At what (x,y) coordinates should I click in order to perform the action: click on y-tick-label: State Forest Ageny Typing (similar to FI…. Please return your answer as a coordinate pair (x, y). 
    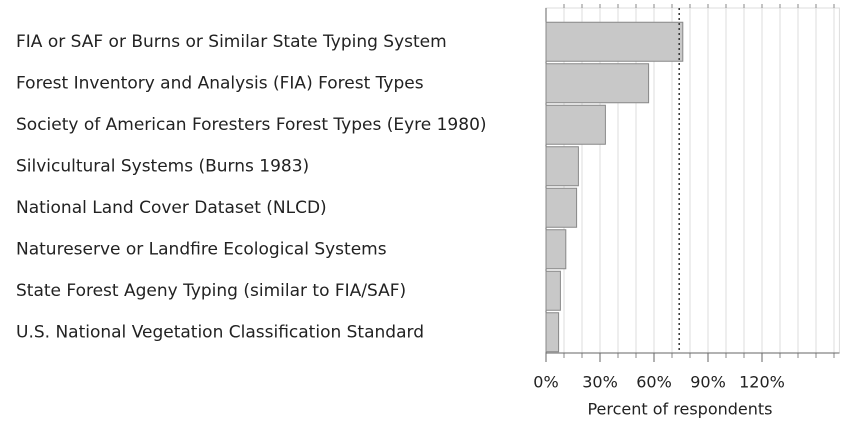
    Looking at the image, I should click on (211, 291).